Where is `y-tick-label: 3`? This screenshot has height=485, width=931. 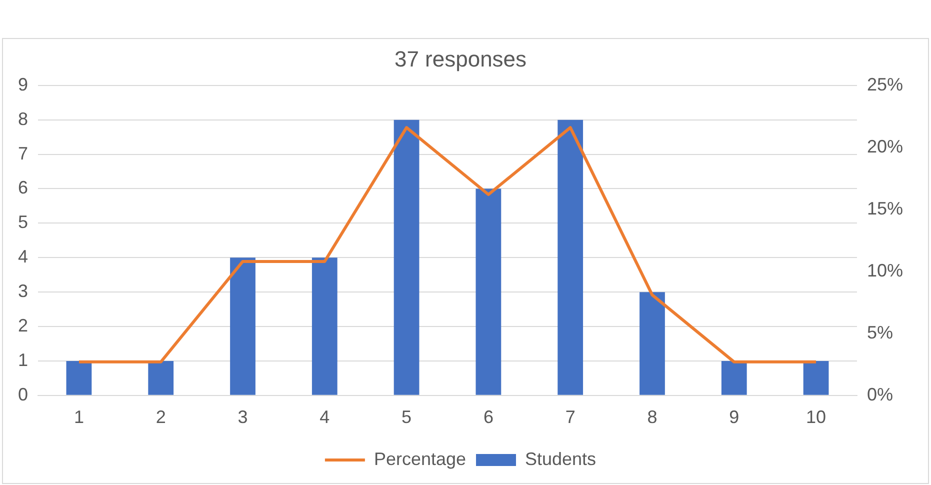 y-tick-label: 3 is located at coordinates (23, 291).